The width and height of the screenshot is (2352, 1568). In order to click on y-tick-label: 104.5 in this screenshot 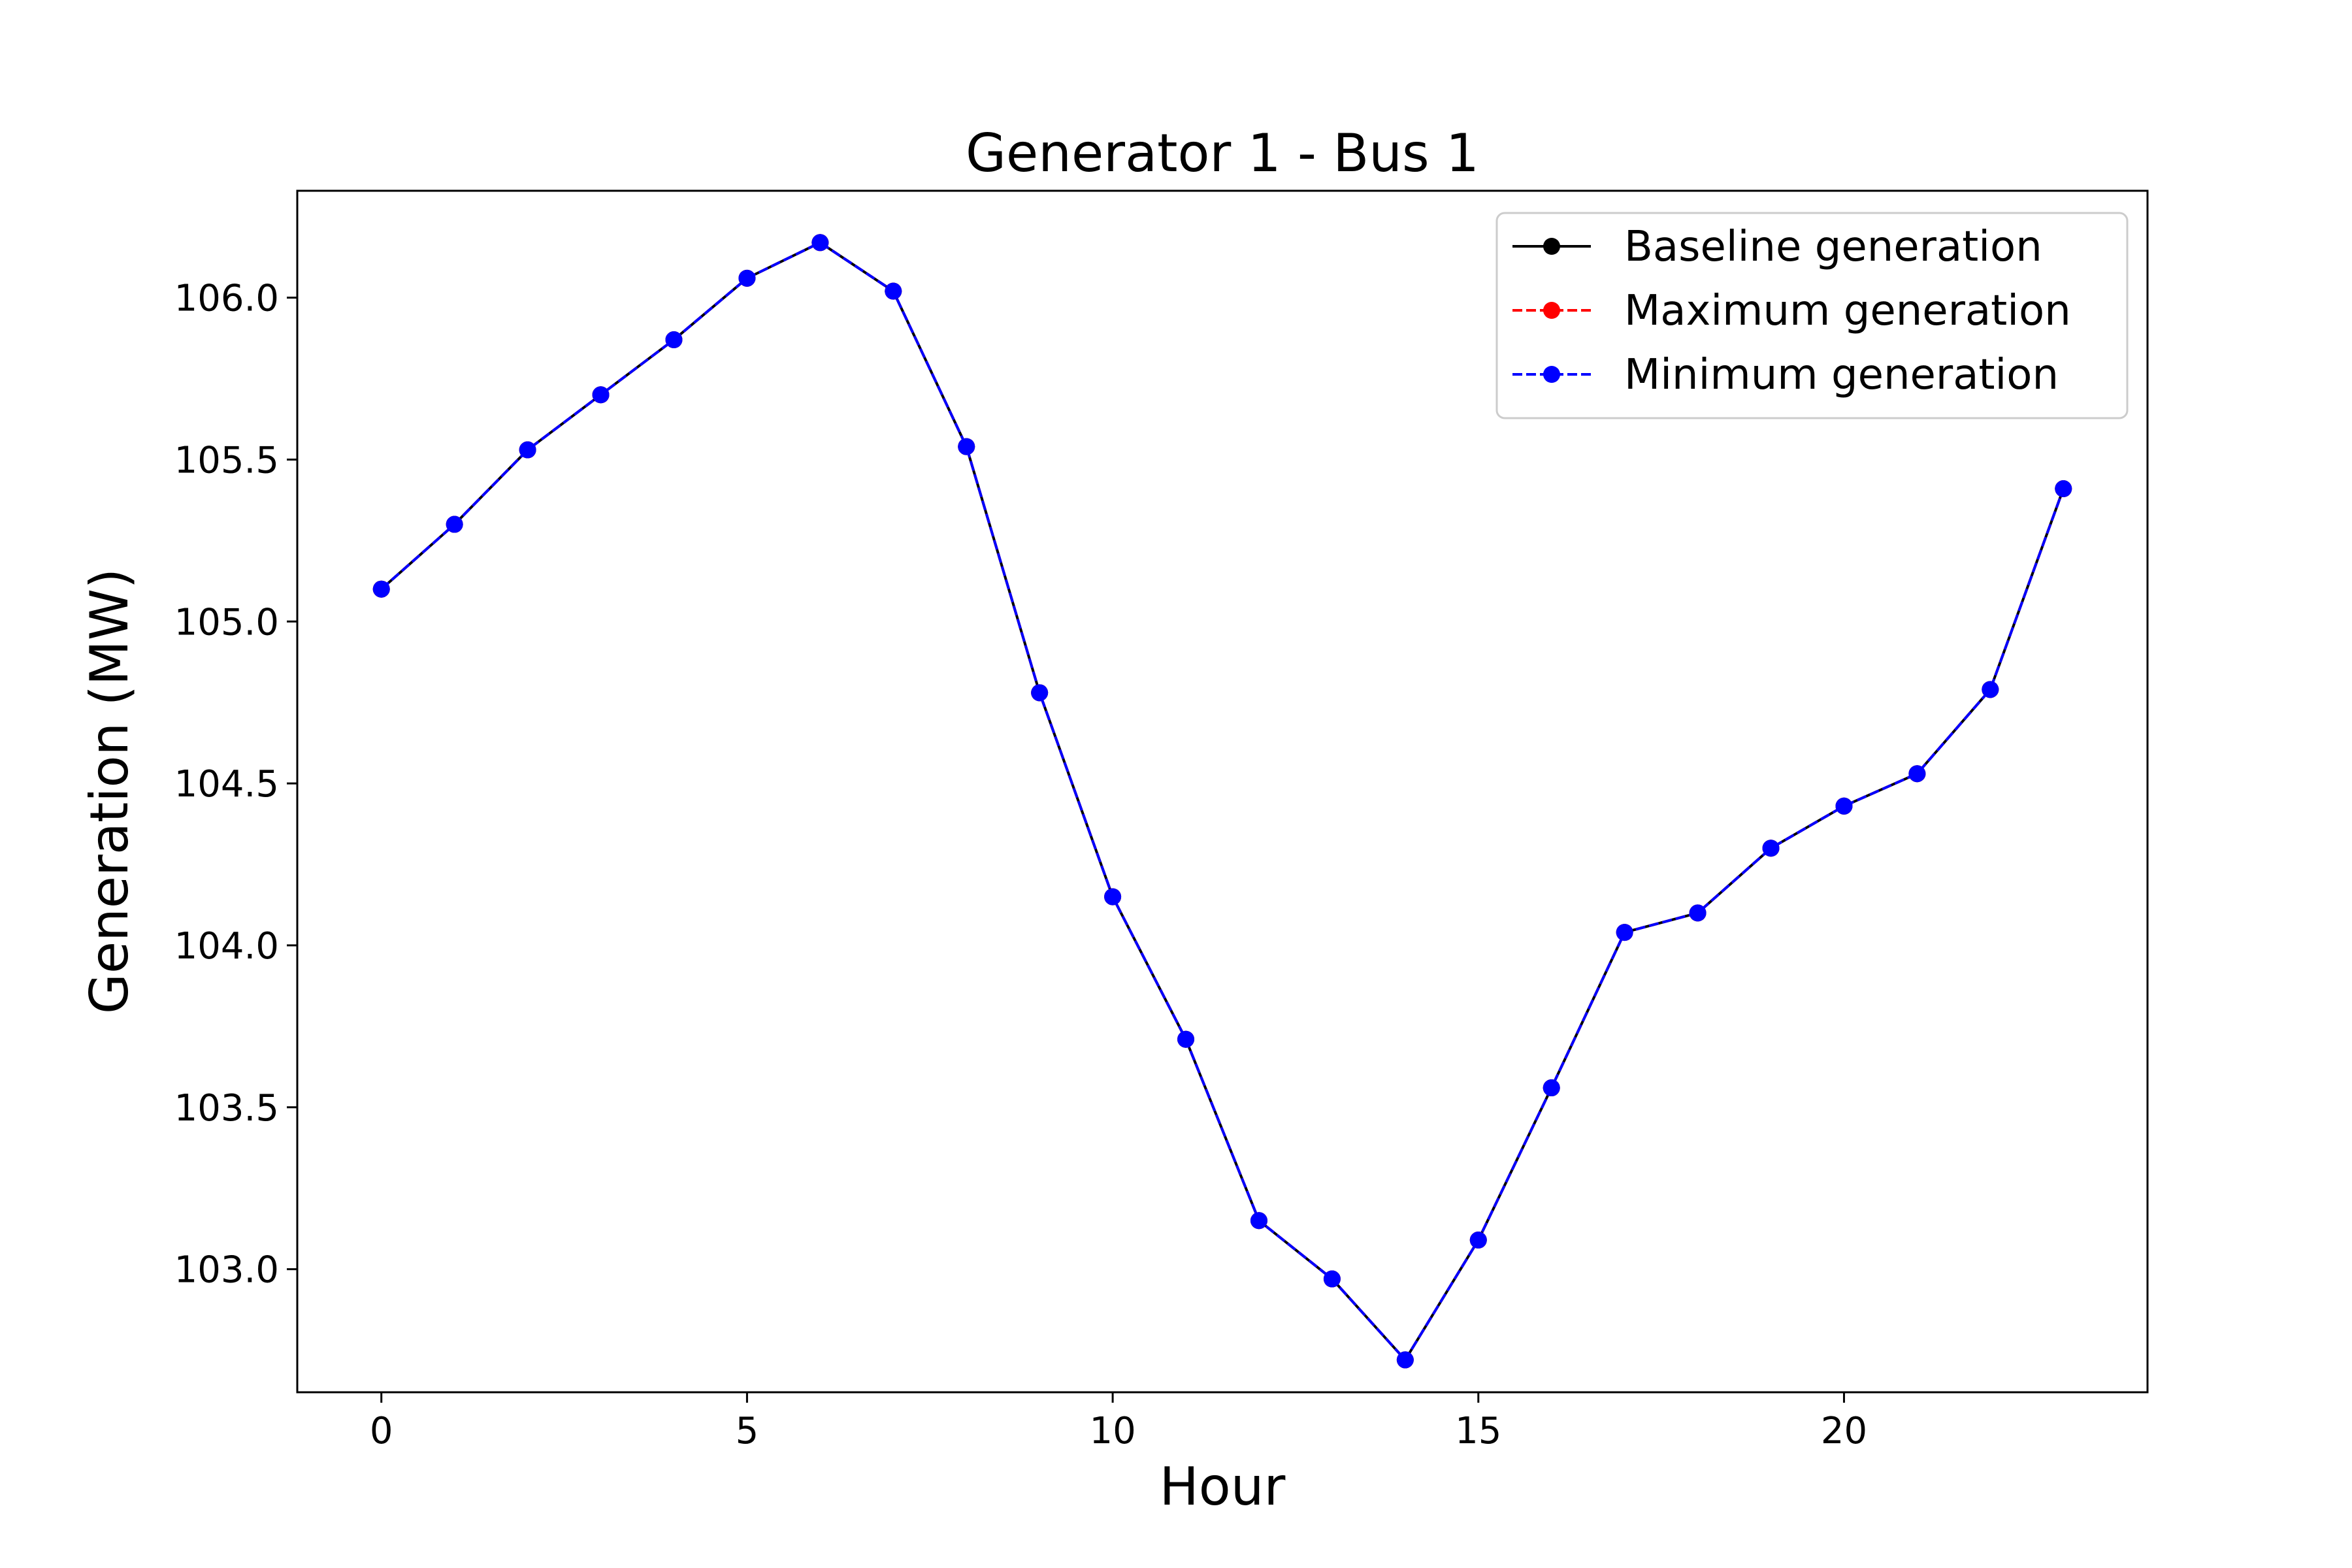, I will do `click(226, 784)`.